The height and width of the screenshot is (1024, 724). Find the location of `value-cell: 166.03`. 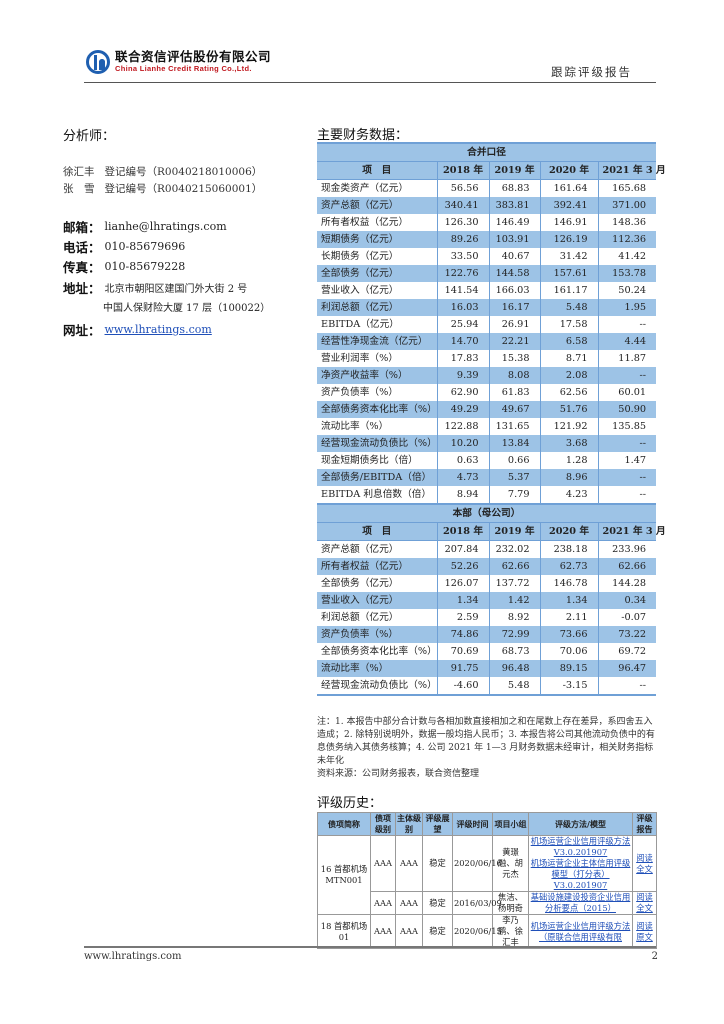

value-cell: 166.03 is located at coordinates (515, 290).